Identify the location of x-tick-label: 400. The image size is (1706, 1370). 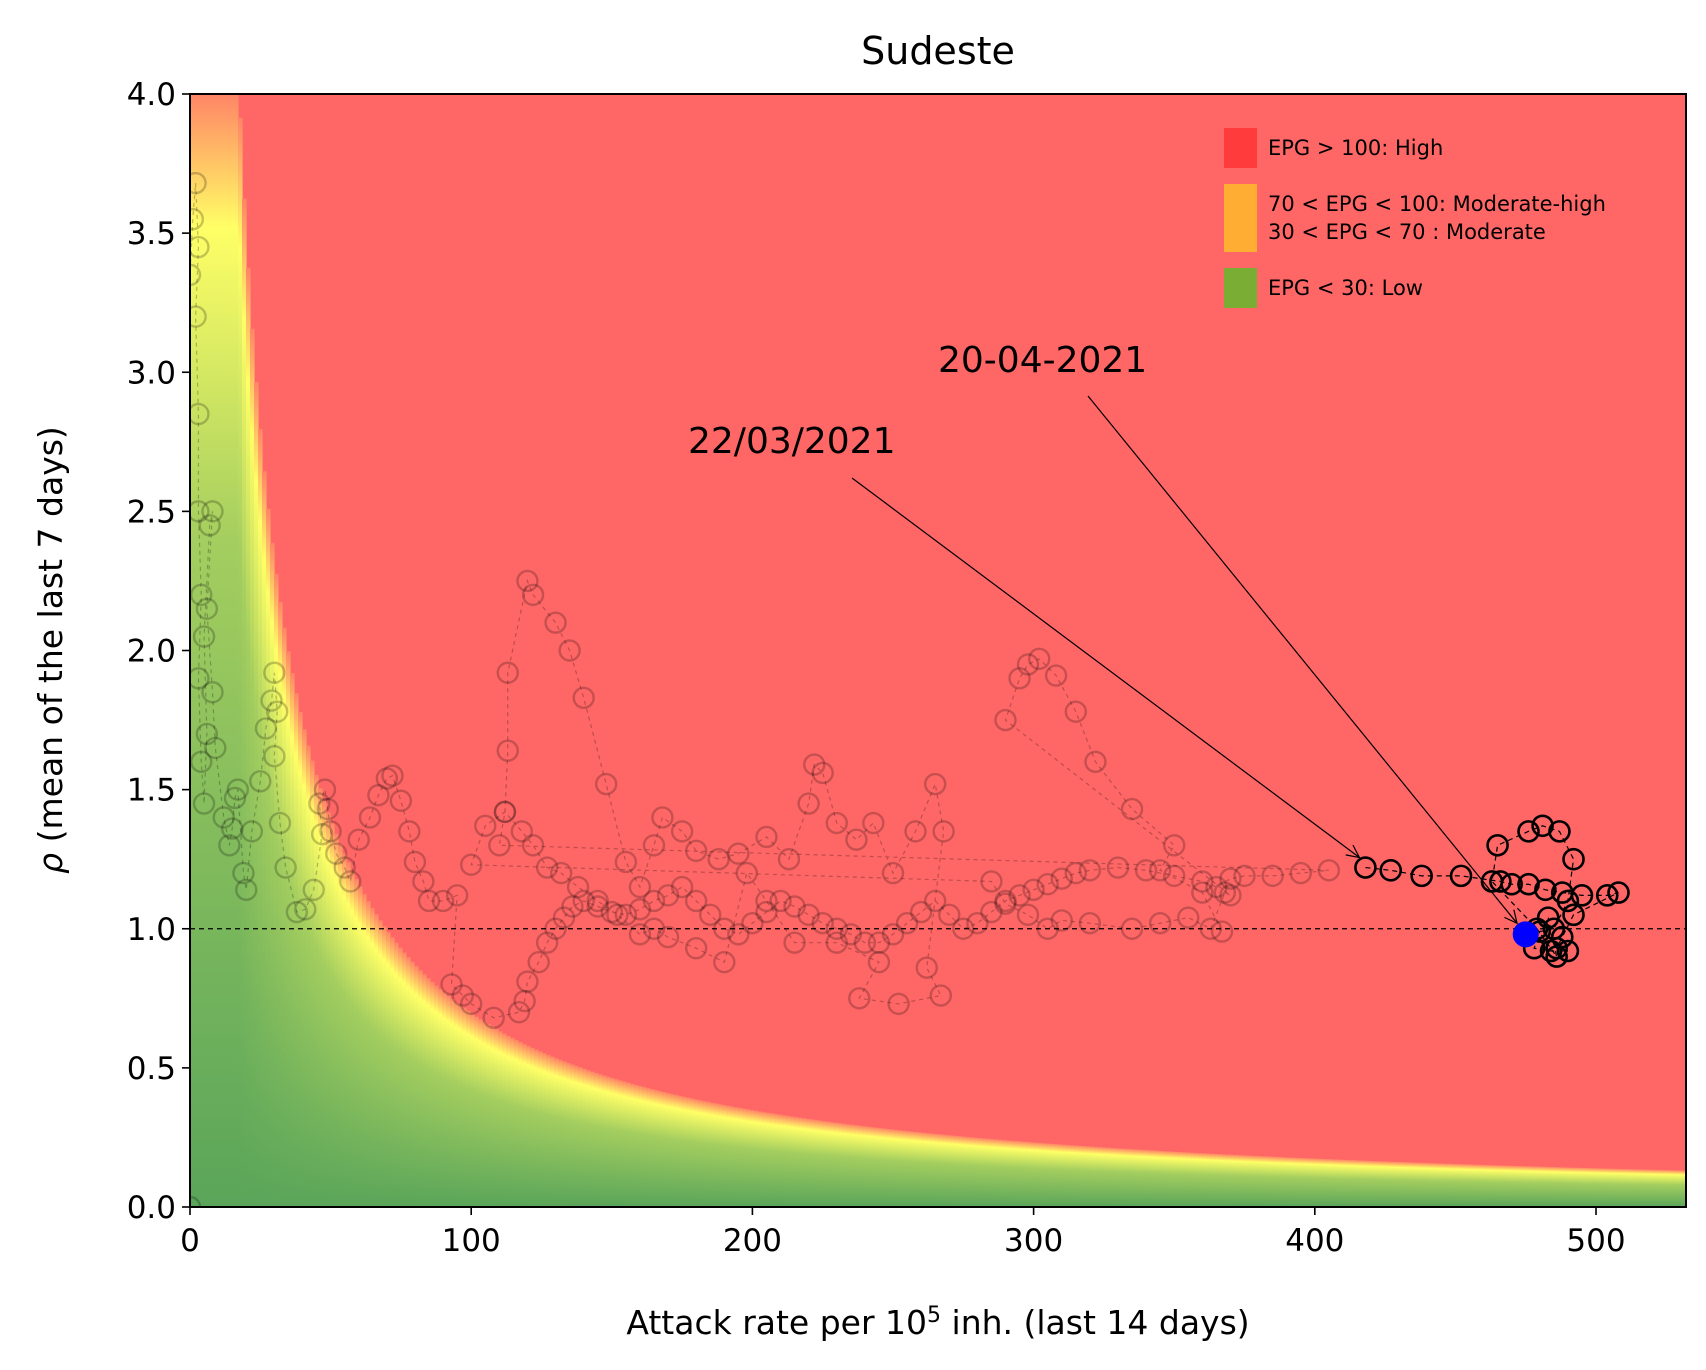
(1314, 1241).